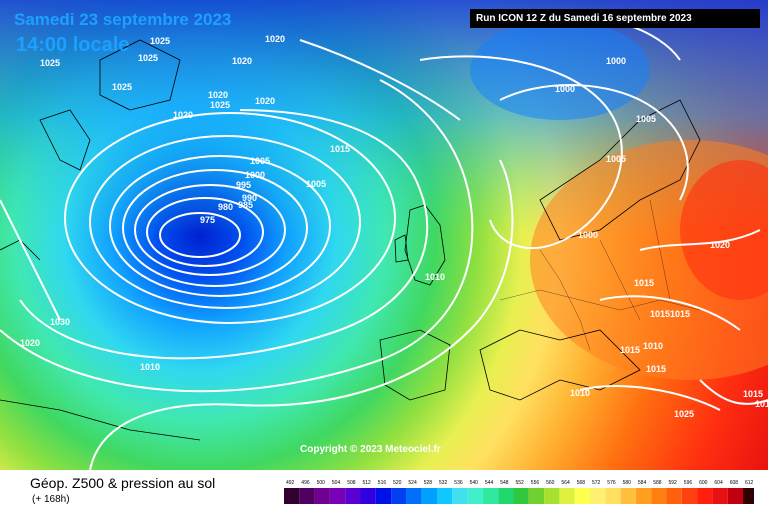 The image size is (768, 512). Describe the element at coordinates (627, 483) in the screenshot. I see `scale-label: 580` at that location.